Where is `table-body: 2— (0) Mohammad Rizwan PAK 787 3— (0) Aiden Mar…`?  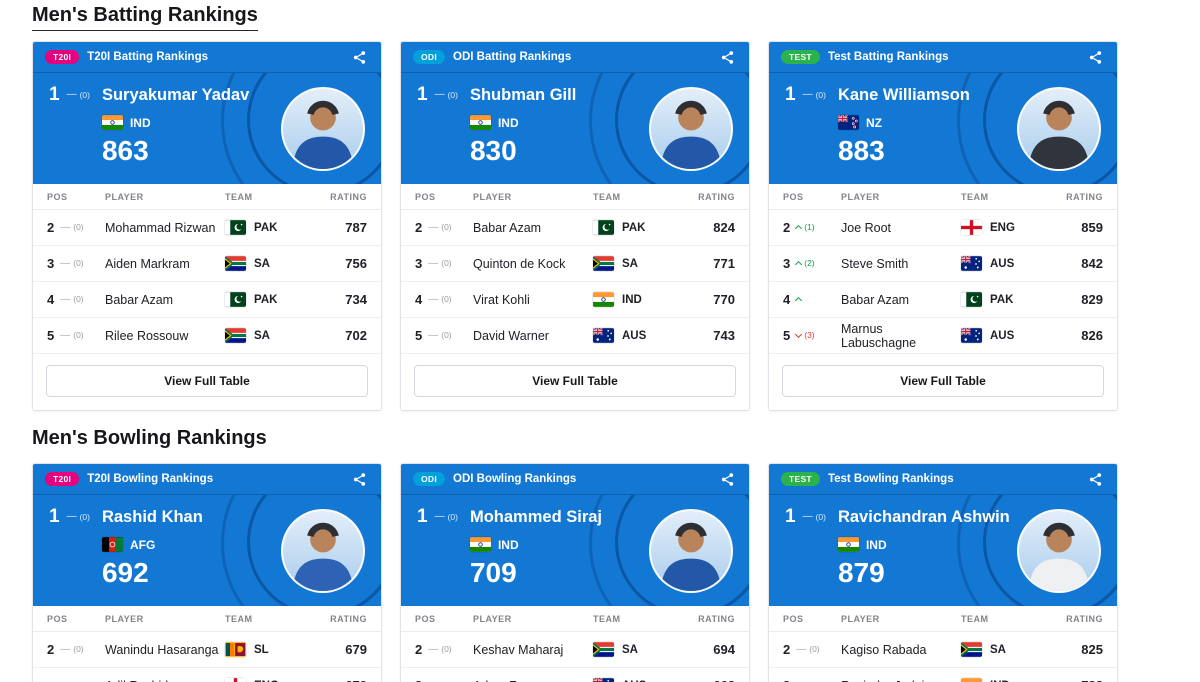 table-body: 2— (0) Mohammad Rizwan PAK 787 3— (0) Aiden Mar… is located at coordinates (207, 282).